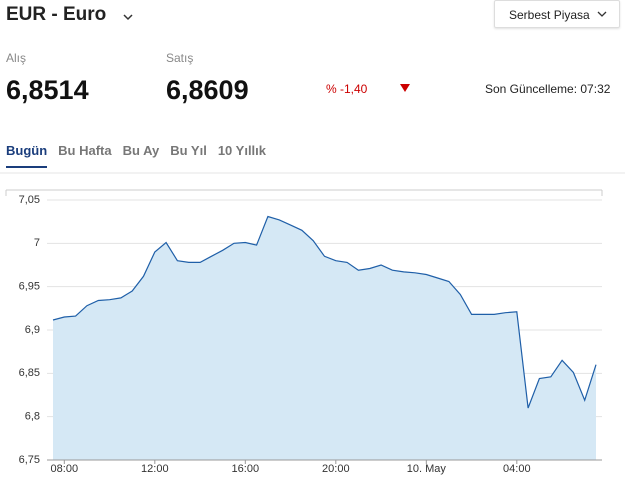 The width and height of the screenshot is (625, 478). I want to click on change: % -1,40, so click(347, 89).